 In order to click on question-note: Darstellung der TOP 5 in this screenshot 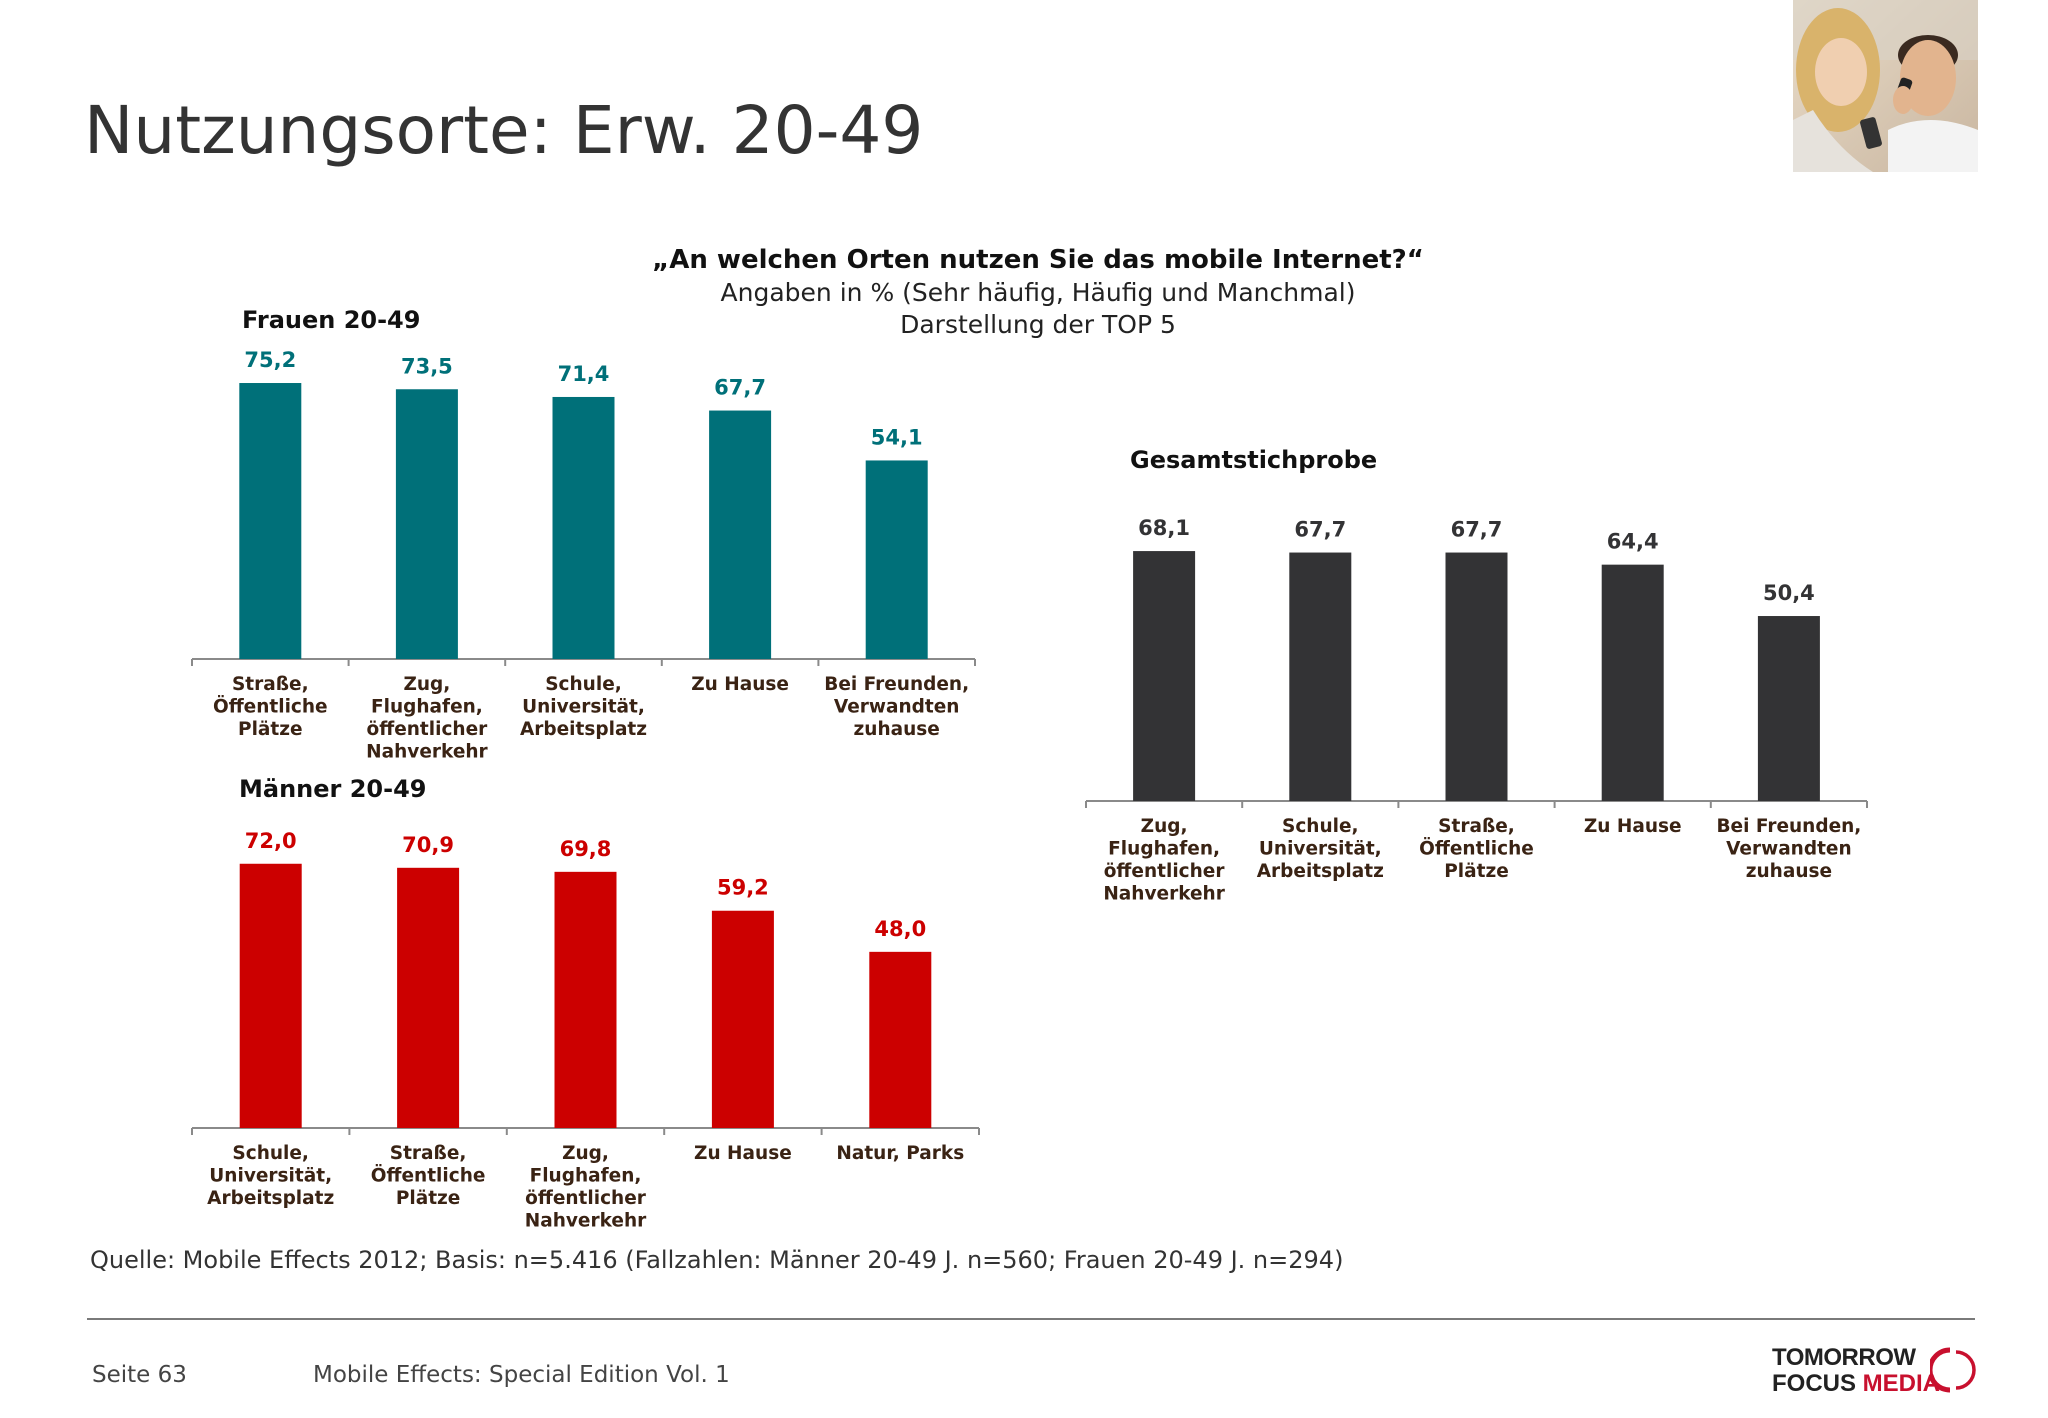, I will do `click(1038, 324)`.